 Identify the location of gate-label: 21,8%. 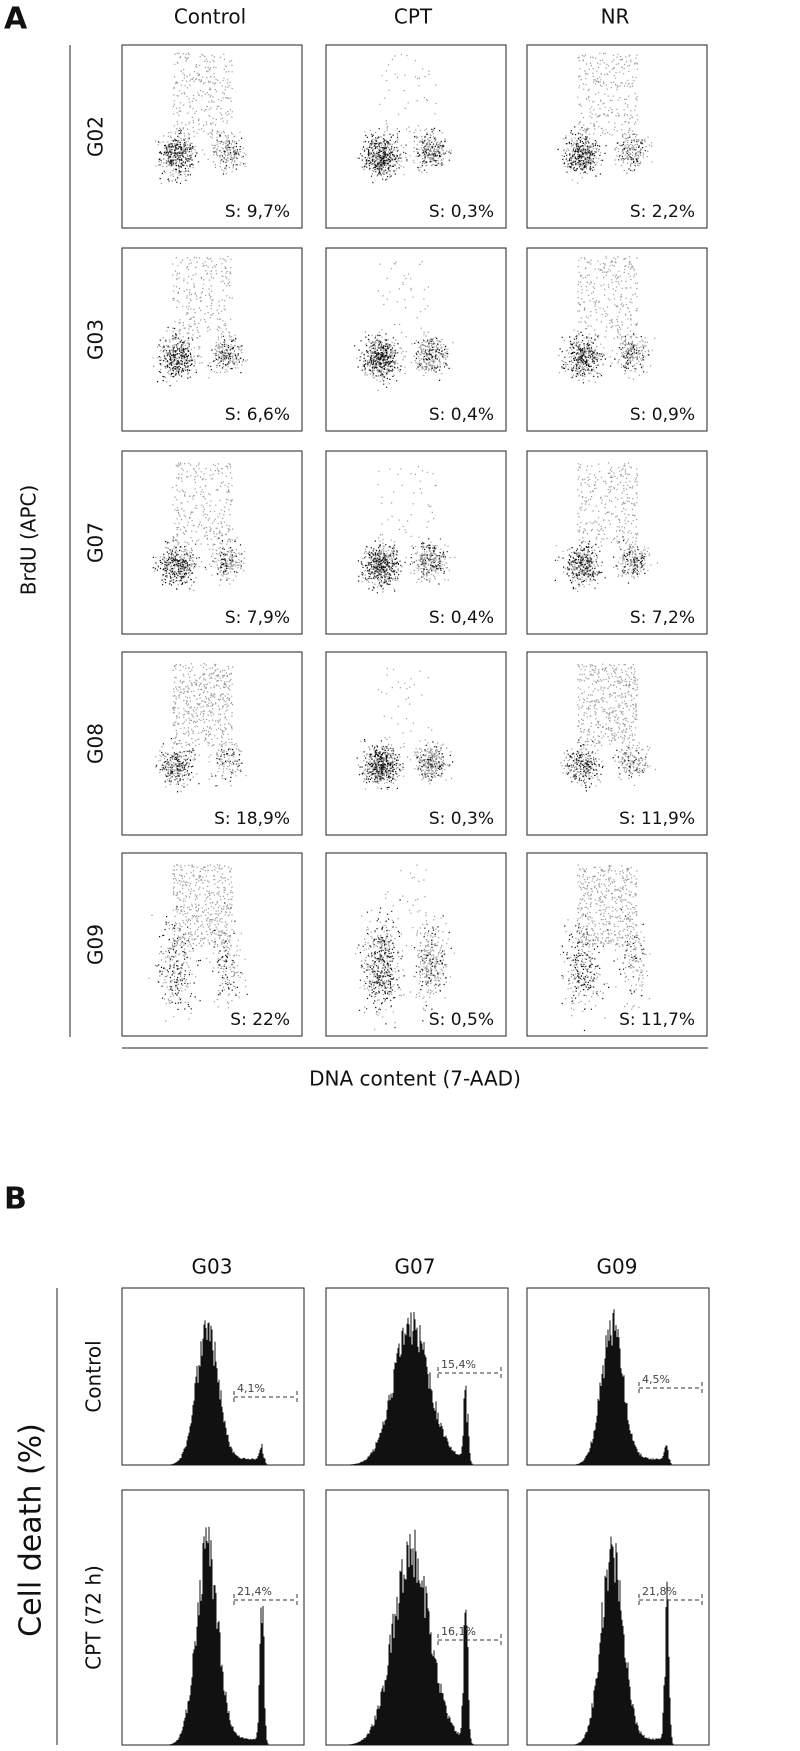
(659, 1591).